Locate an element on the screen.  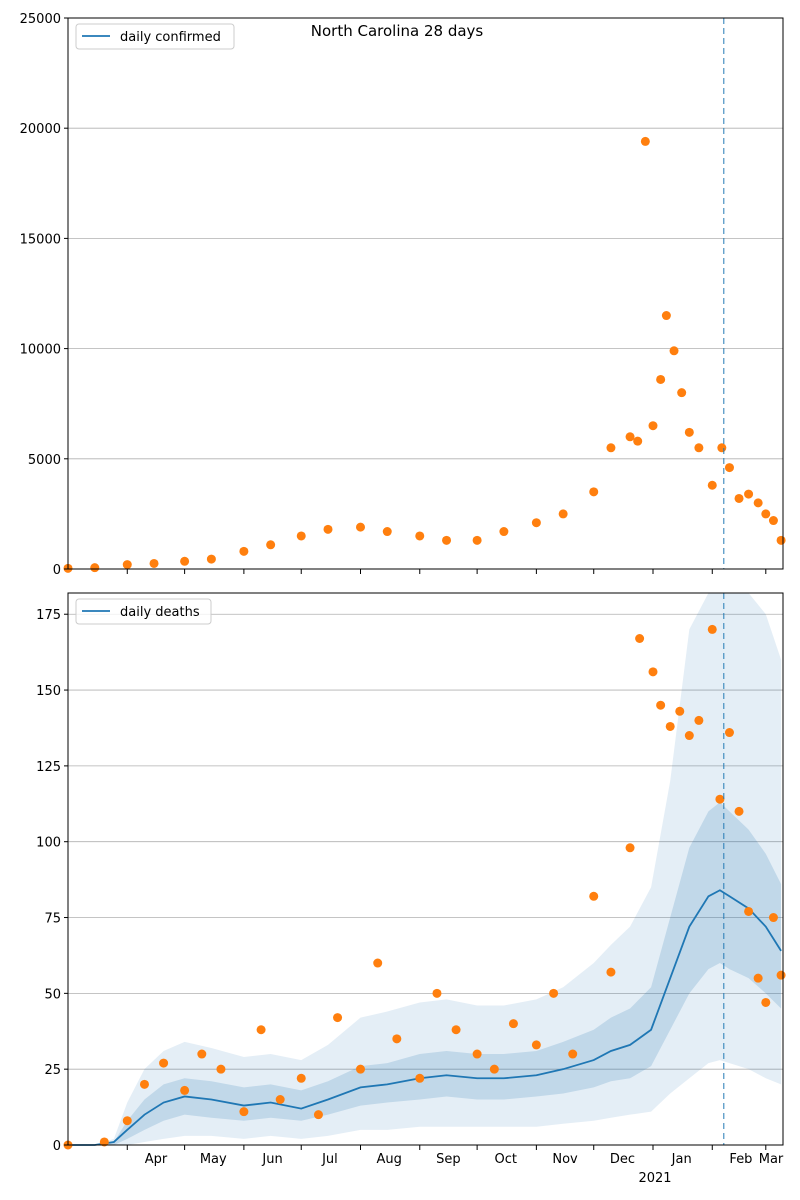
confirmed-y-tick-label: 0 is located at coordinates (57, 570).